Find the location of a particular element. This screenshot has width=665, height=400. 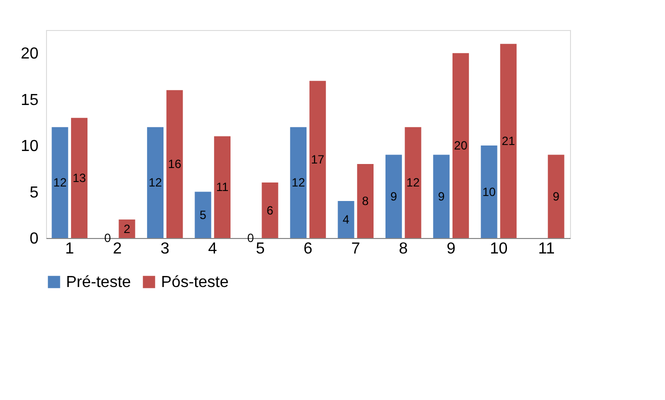

data-label: 21 is located at coordinates (509, 141).